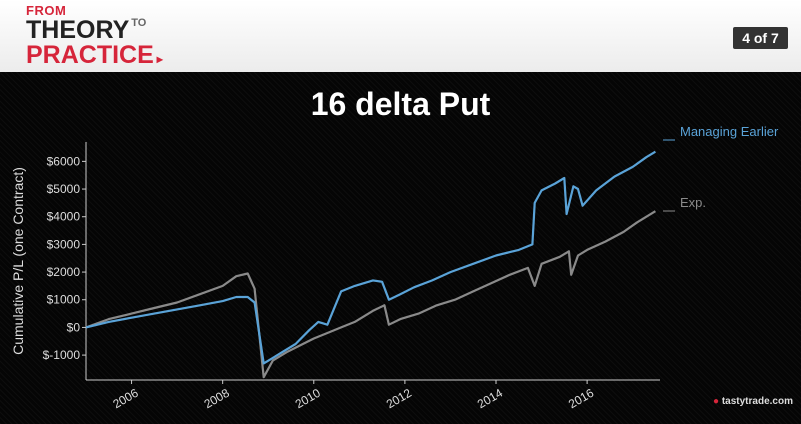 The width and height of the screenshot is (801, 424). What do you see at coordinates (308, 399) in the screenshot?
I see `x-tick-label: 2010` at bounding box center [308, 399].